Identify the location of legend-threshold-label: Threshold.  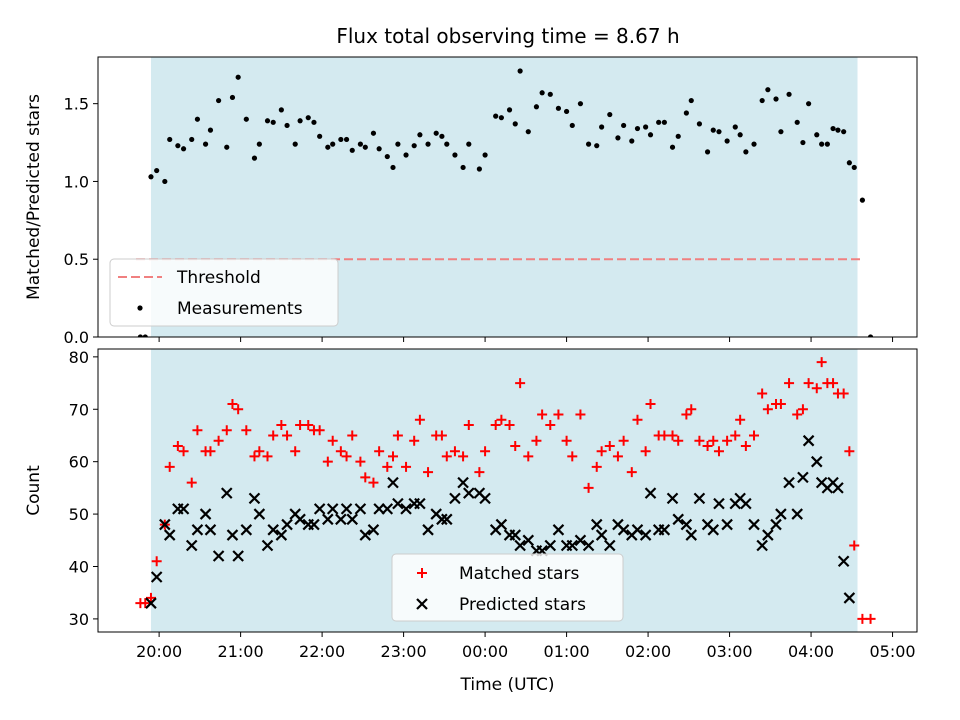
(218, 278).